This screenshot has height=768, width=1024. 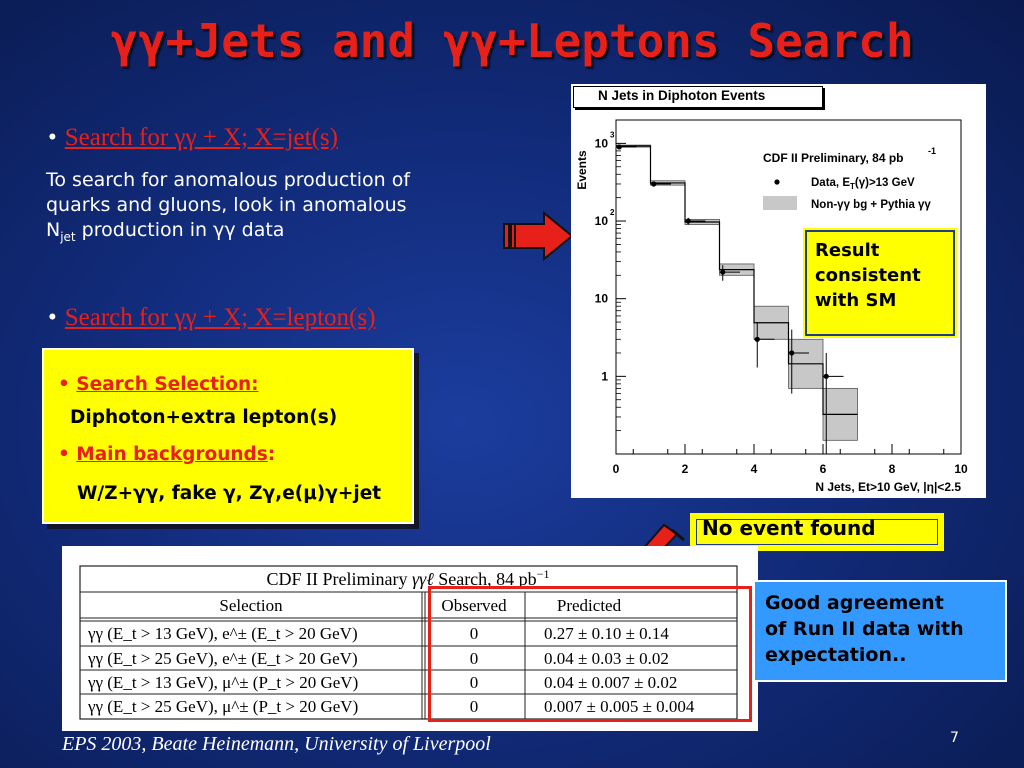 I want to click on main-backgrounds-label: Main backgrounds, so click(x=172, y=454).